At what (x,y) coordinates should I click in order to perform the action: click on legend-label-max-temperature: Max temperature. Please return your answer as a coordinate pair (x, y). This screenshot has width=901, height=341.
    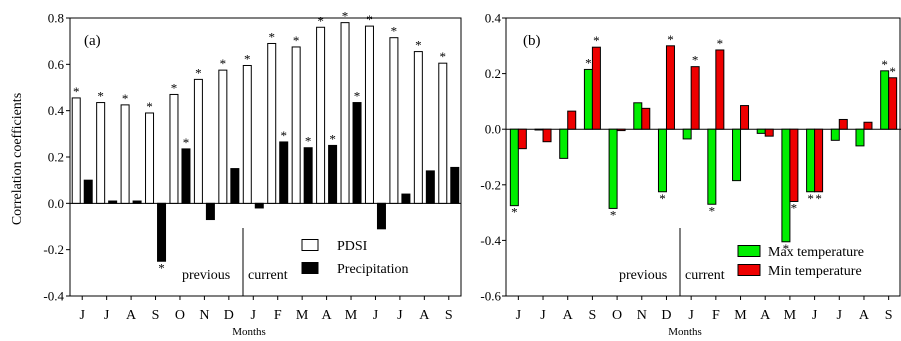
    Looking at the image, I should click on (816, 252).